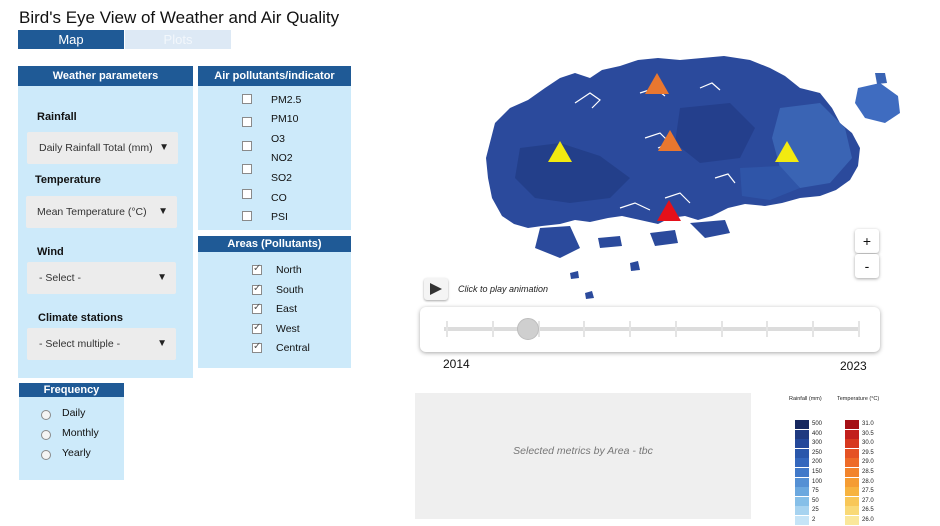 The width and height of the screenshot is (940, 526). I want to click on pollutant-label: O3, so click(278, 139).